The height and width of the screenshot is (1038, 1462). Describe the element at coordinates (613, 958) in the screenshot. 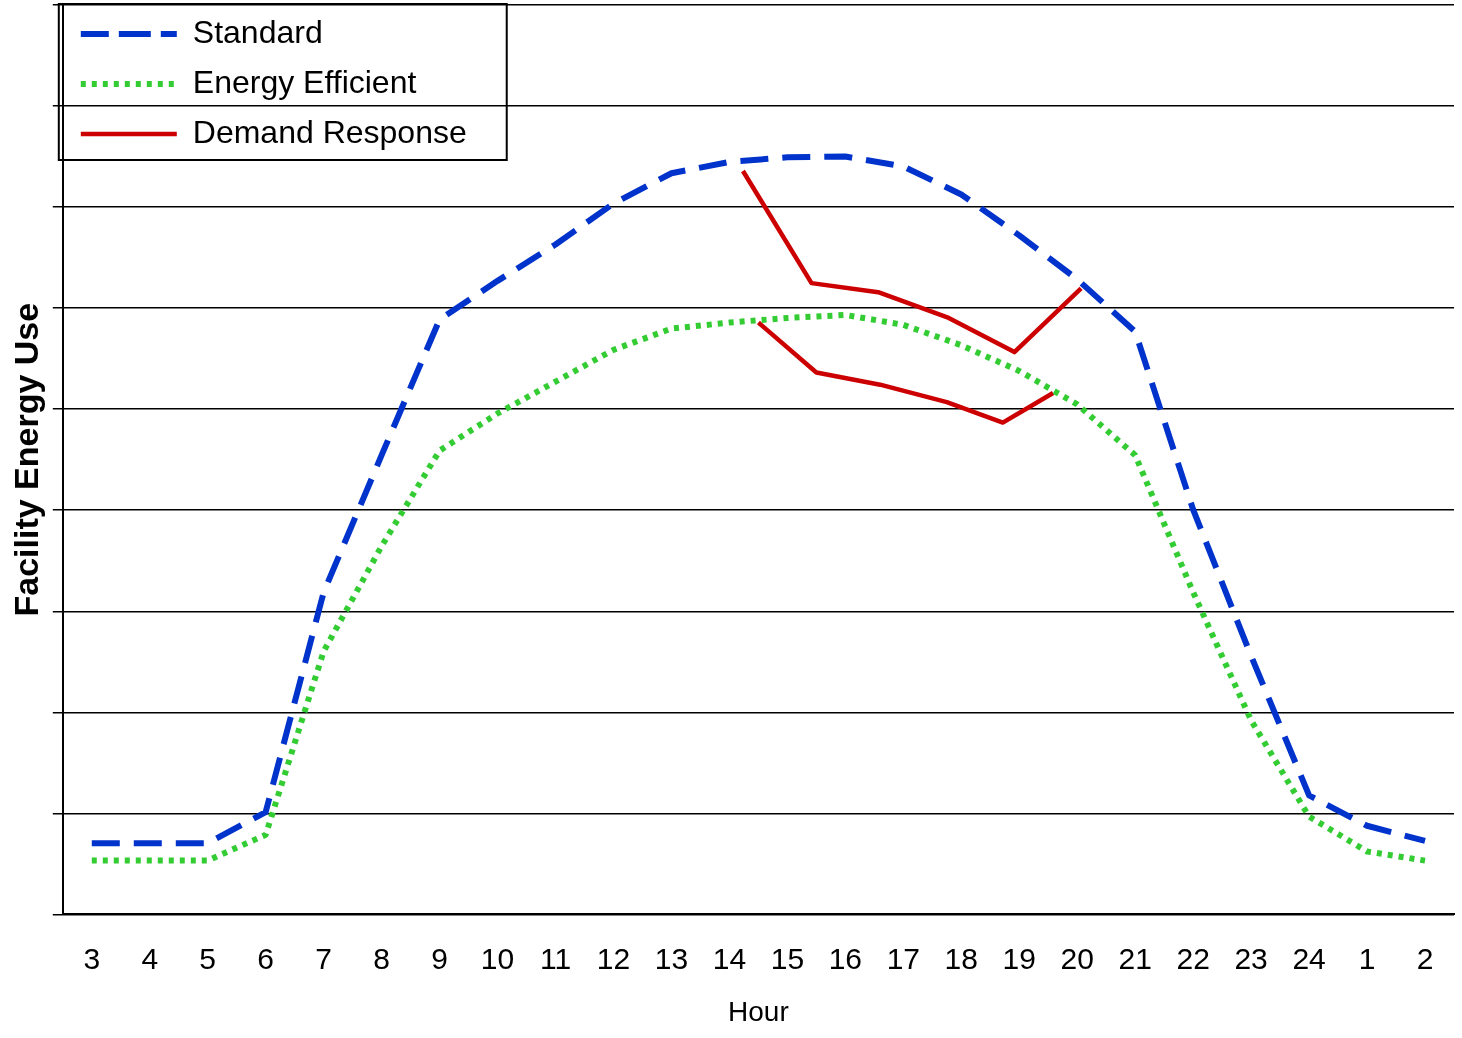

I see `x-tick-label: 12` at that location.